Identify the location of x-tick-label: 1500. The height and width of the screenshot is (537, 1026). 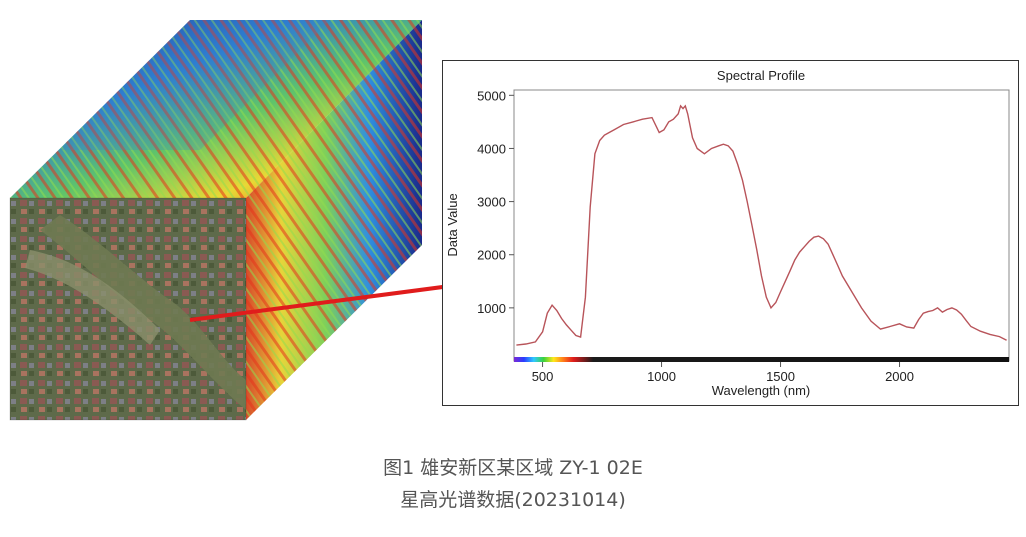
(780, 376).